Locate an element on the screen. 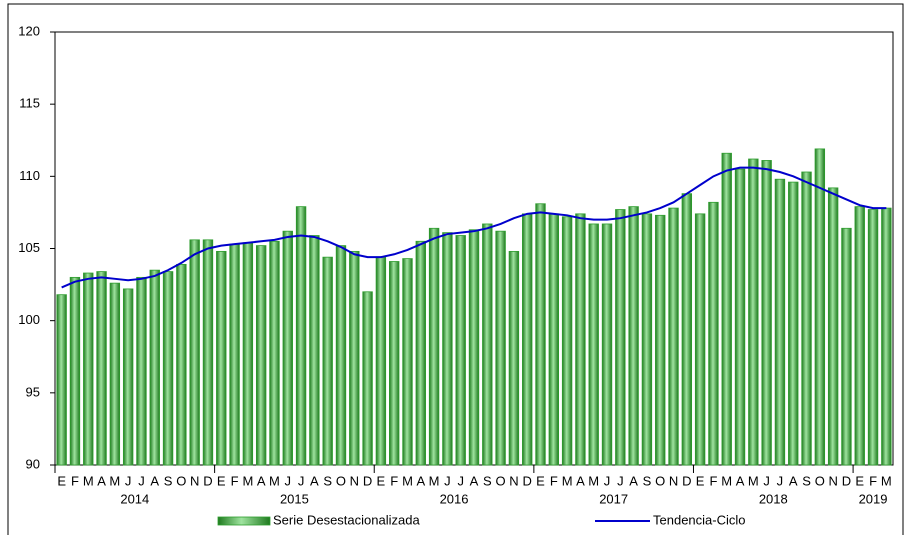 The image size is (906, 540). legend-label: Serie Desestacionalizada is located at coordinates (346, 519).